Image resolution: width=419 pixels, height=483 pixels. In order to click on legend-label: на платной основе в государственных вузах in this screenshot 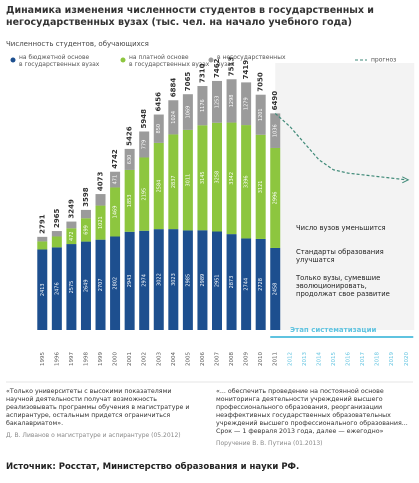, I will do `click(169, 61)`.